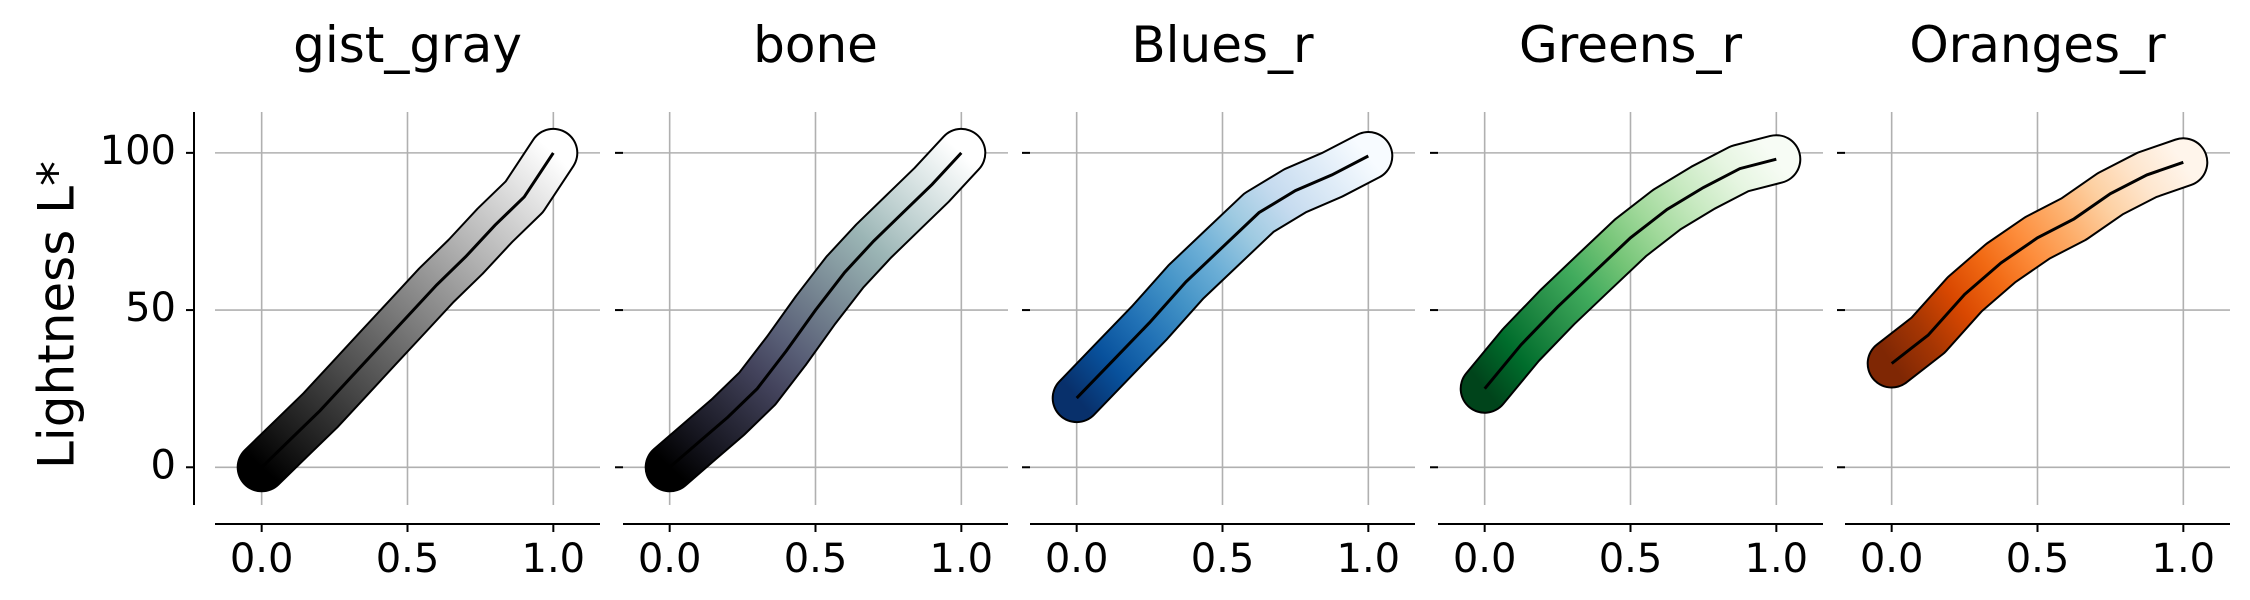 The height and width of the screenshot is (600, 2250). Describe the element at coordinates (138, 151) in the screenshot. I see `y-tick-label: 100` at that location.